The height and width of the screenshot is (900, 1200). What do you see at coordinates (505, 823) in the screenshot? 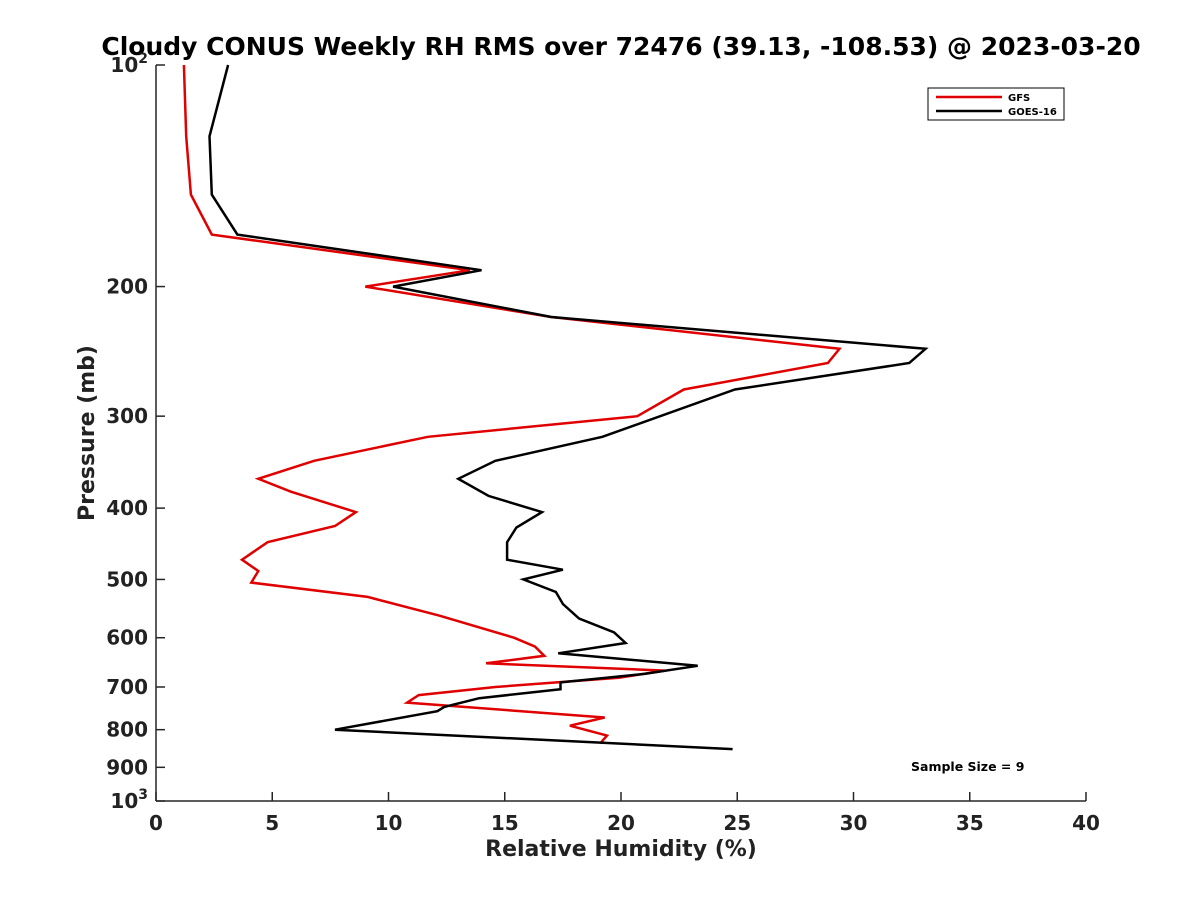
I see `x-tick-label: 15` at bounding box center [505, 823].